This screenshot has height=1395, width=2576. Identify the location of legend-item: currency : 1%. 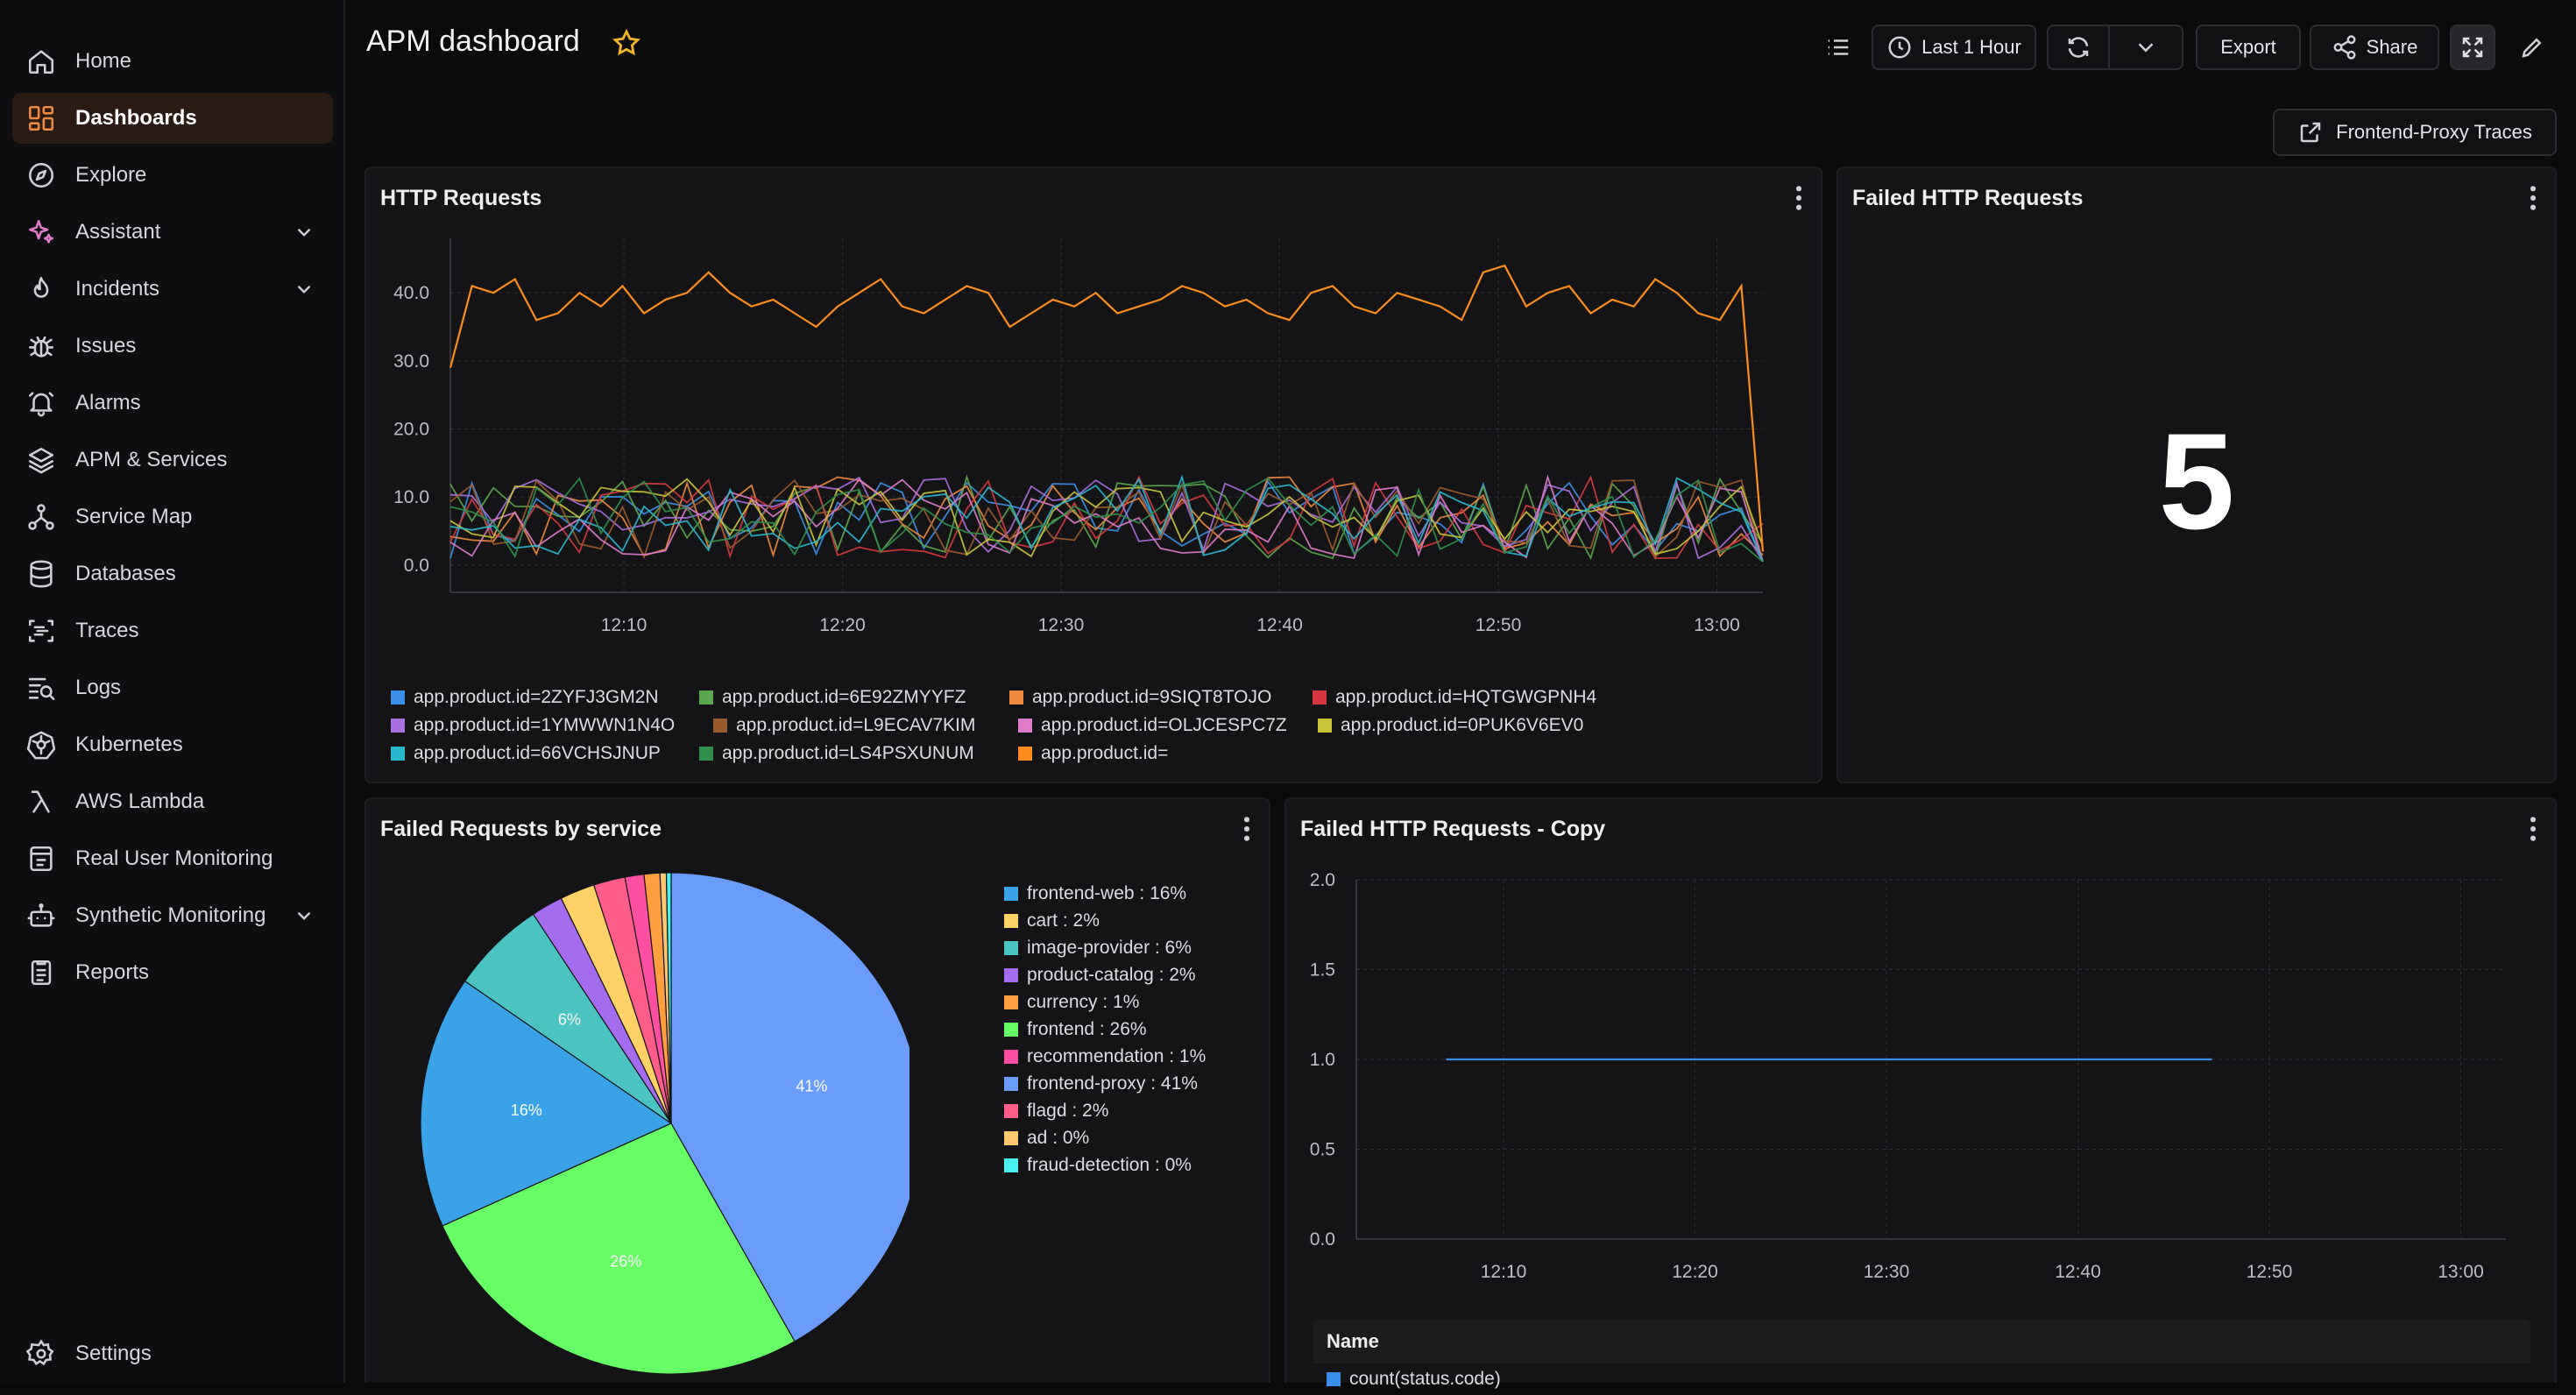
(1071, 1002).